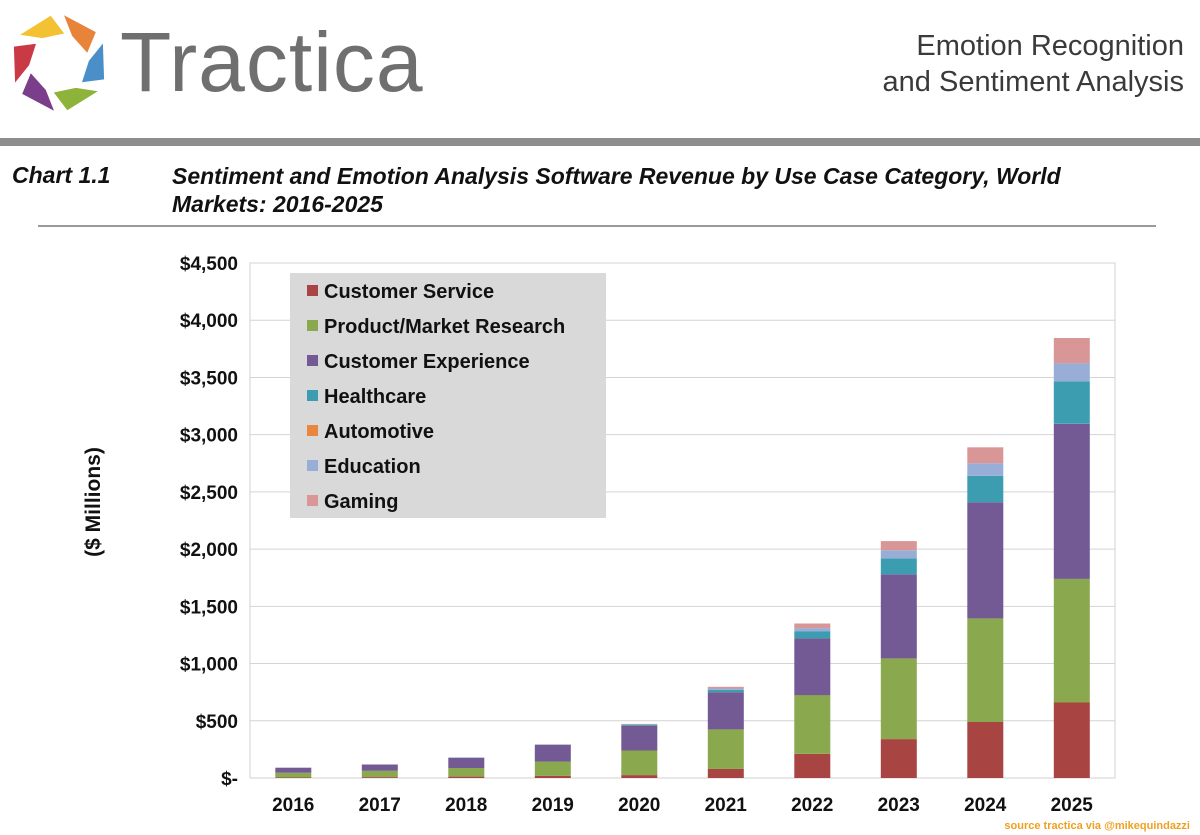 The width and height of the screenshot is (1200, 835). I want to click on x-tick-label: 2021, so click(726, 805).